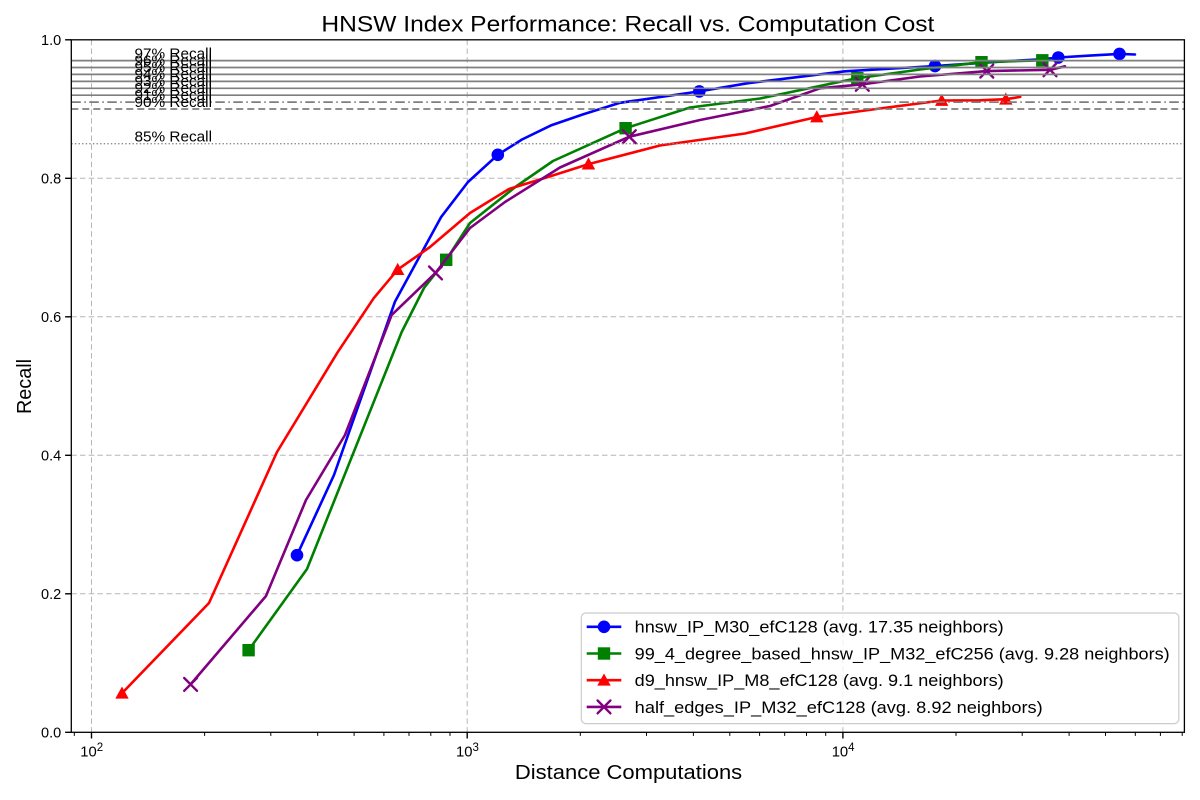 This screenshot has width=1200, height=800. I want to click on svg-text: 0.2, so click(51, 595).